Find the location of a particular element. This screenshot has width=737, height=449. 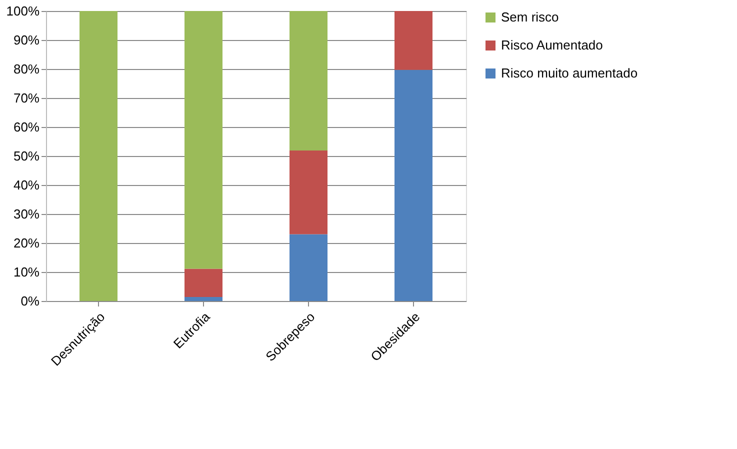

y-tick-label: 0% is located at coordinates (30, 301).